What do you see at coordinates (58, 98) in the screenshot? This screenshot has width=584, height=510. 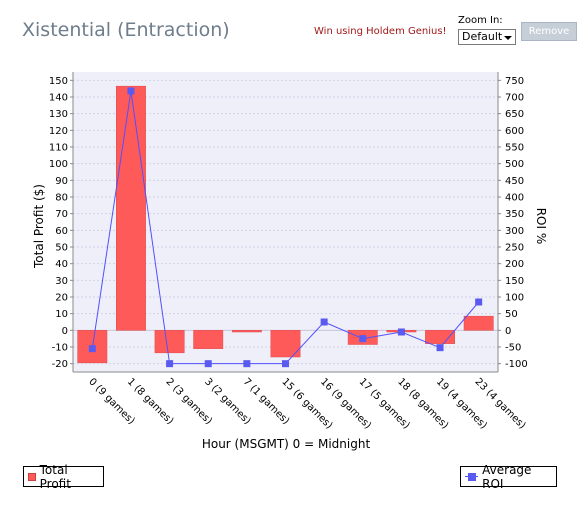 I see `y-tick-label: 140` at bounding box center [58, 98].